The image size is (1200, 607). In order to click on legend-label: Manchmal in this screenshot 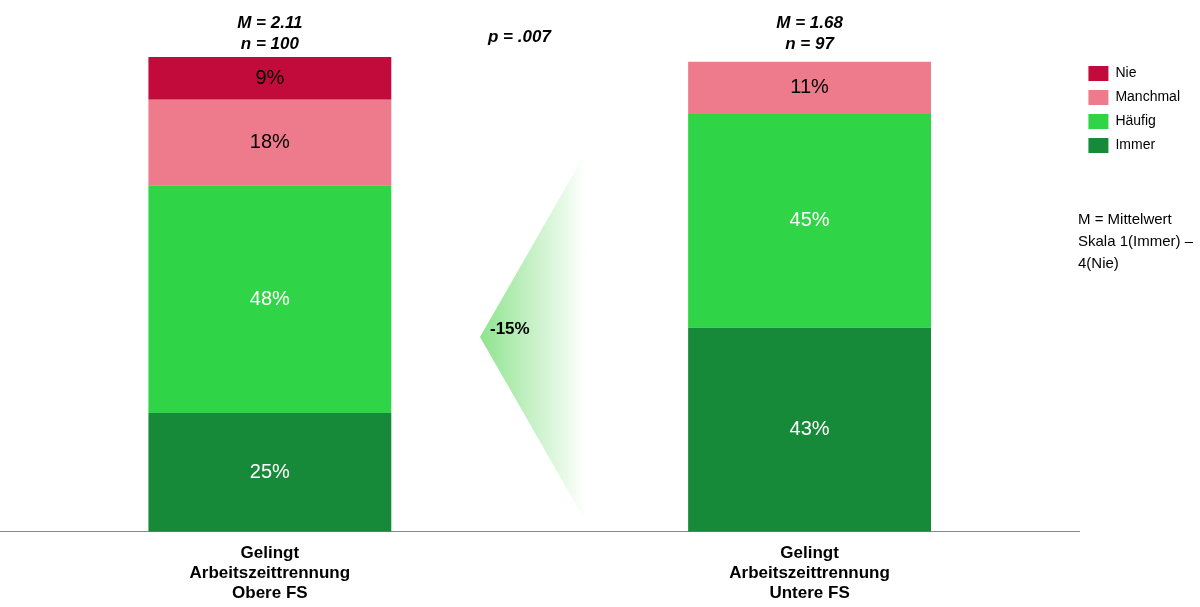, I will do `click(1148, 96)`.